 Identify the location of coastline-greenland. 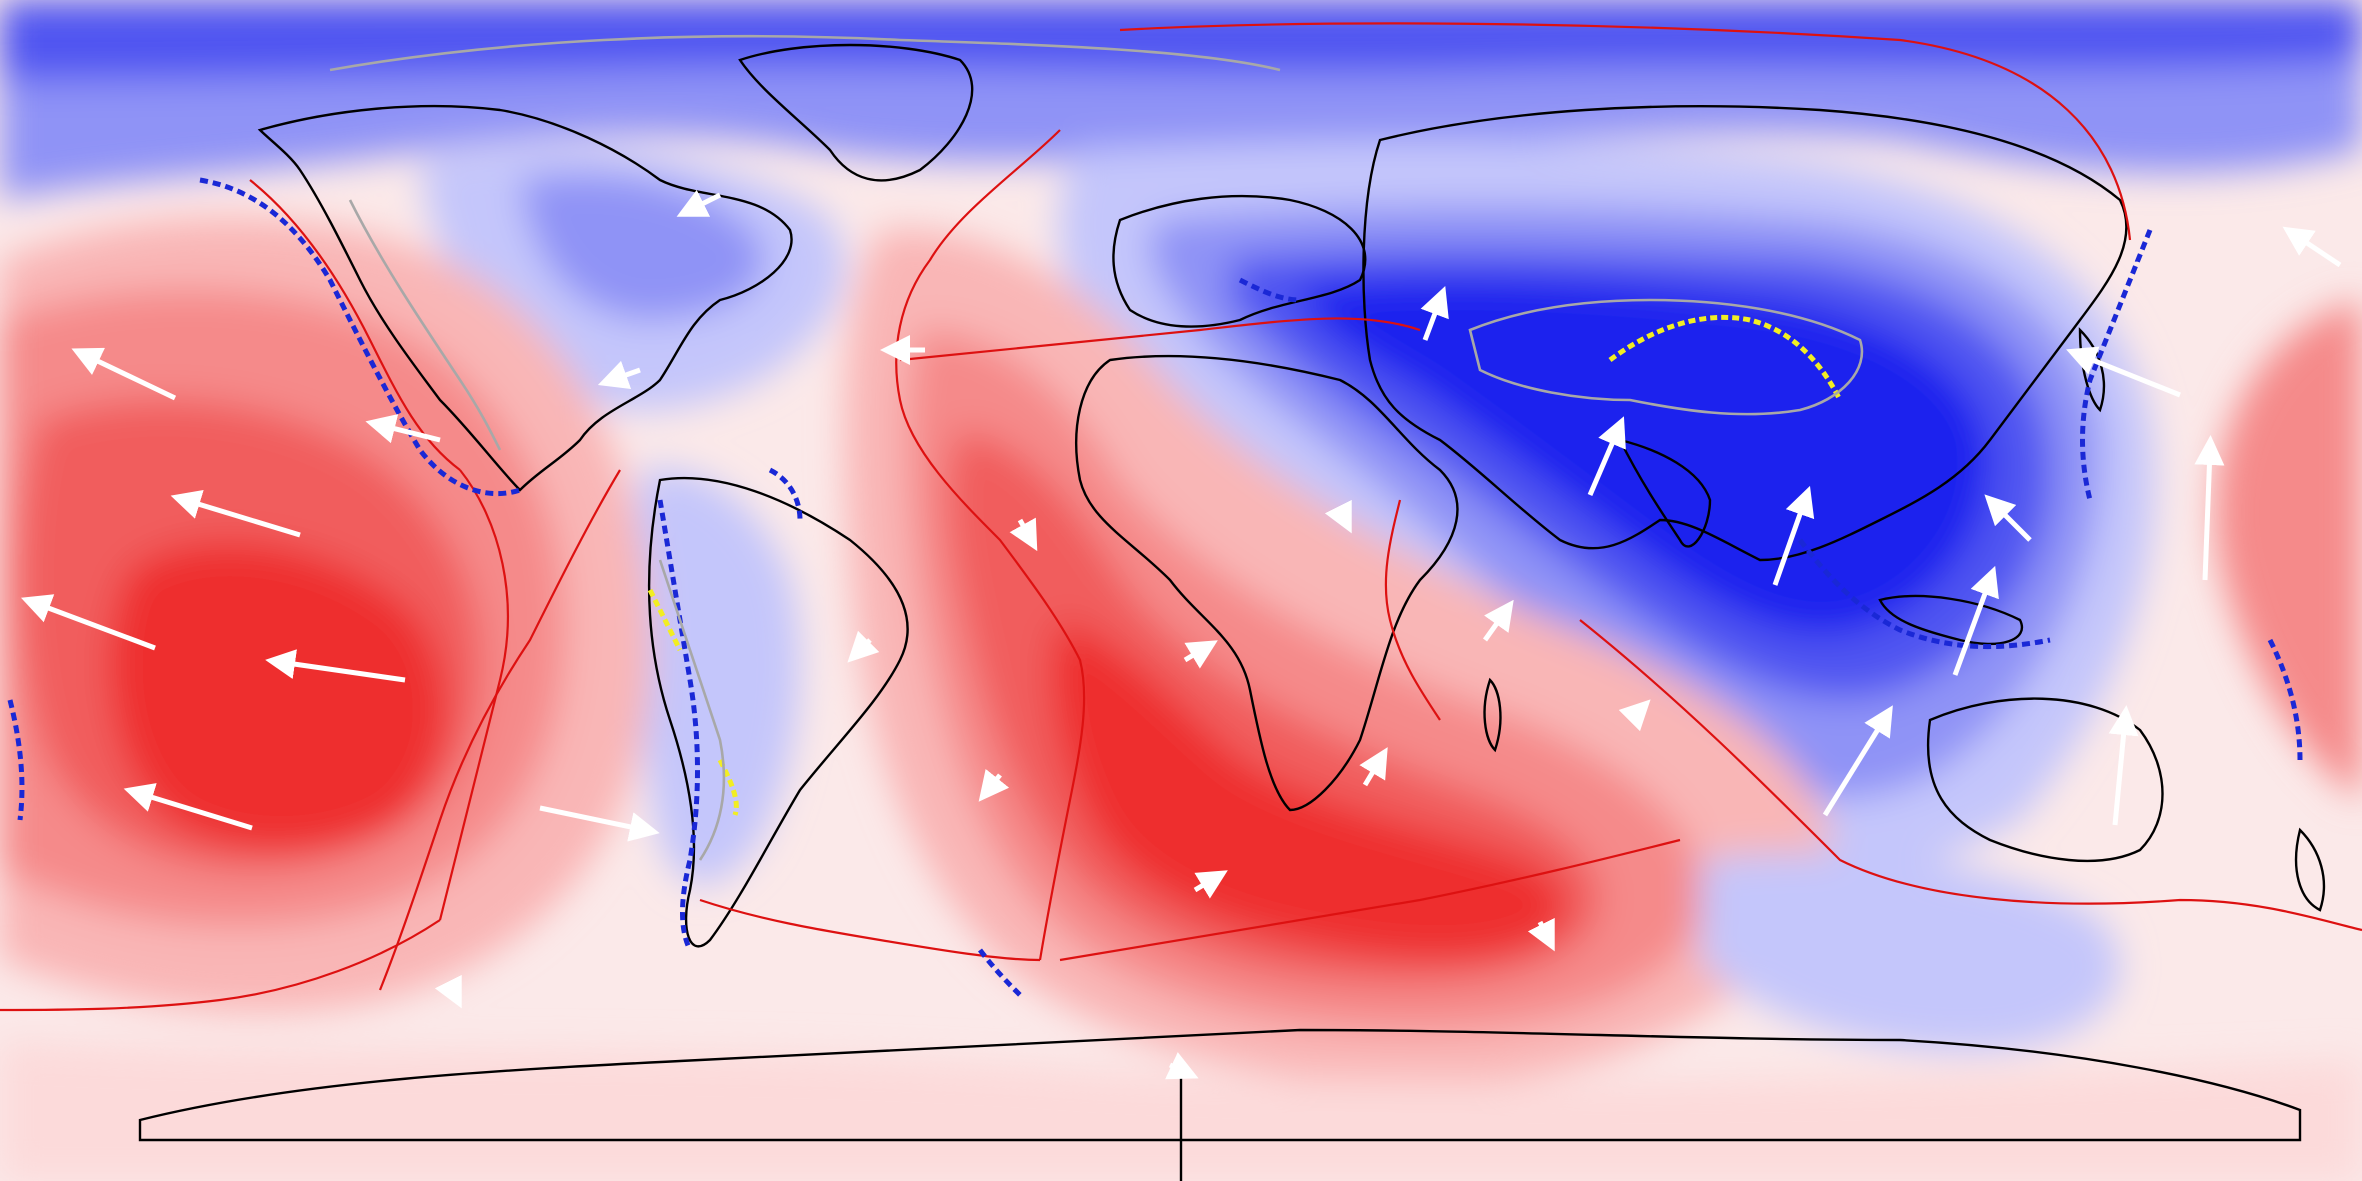
(856, 112).